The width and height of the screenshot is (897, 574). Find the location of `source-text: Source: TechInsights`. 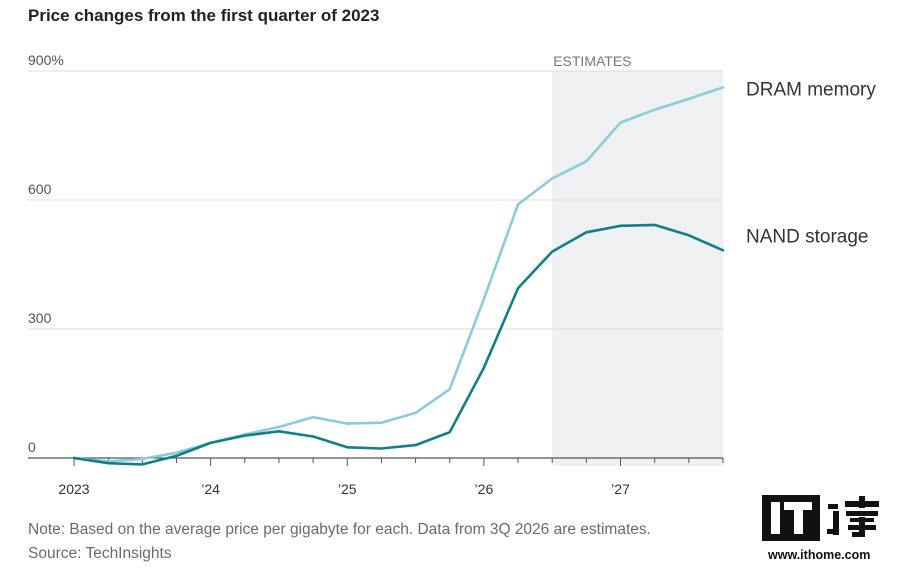

source-text: Source: TechInsights is located at coordinates (100, 553).